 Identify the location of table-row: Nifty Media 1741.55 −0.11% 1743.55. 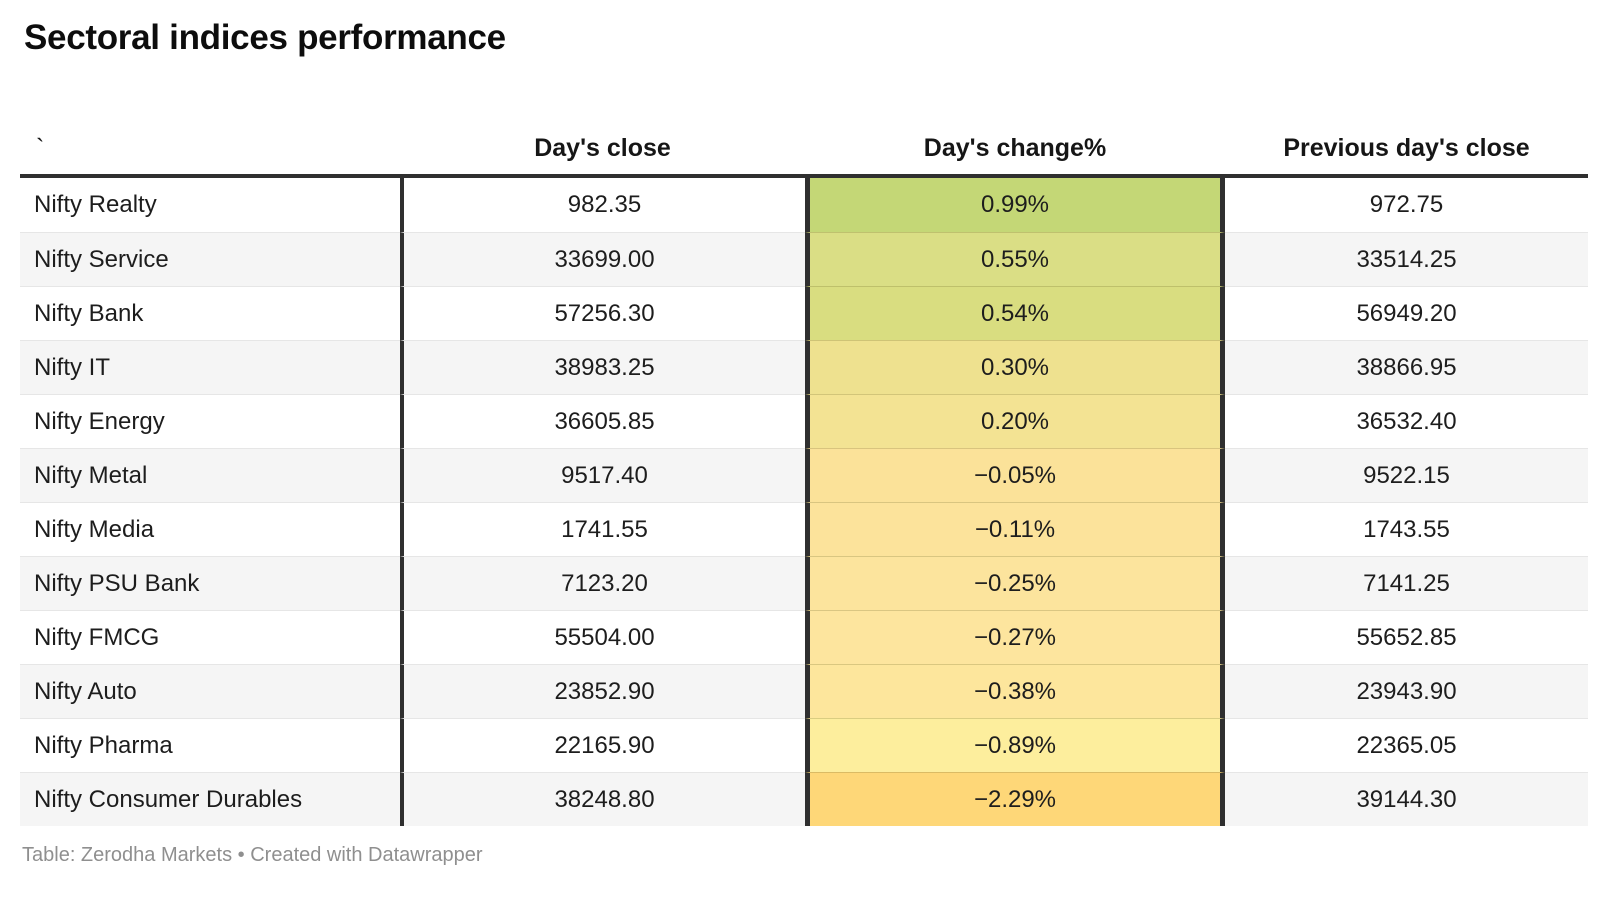
(804, 529).